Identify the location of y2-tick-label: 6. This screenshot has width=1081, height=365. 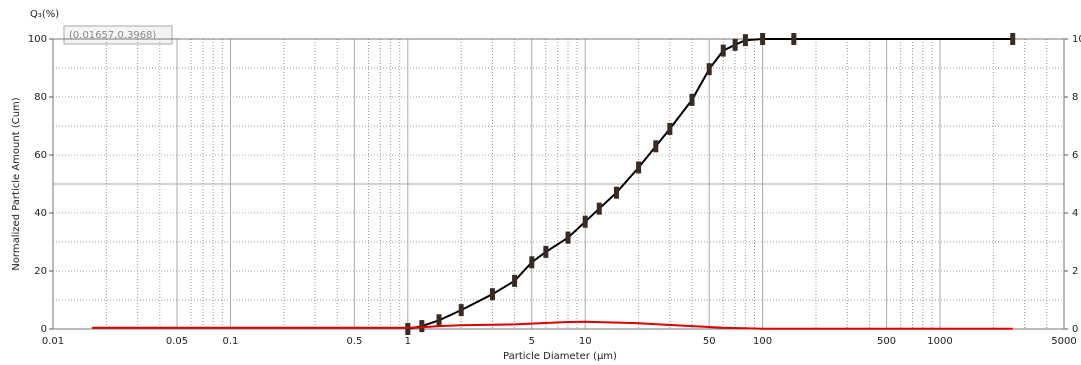
(1075, 155).